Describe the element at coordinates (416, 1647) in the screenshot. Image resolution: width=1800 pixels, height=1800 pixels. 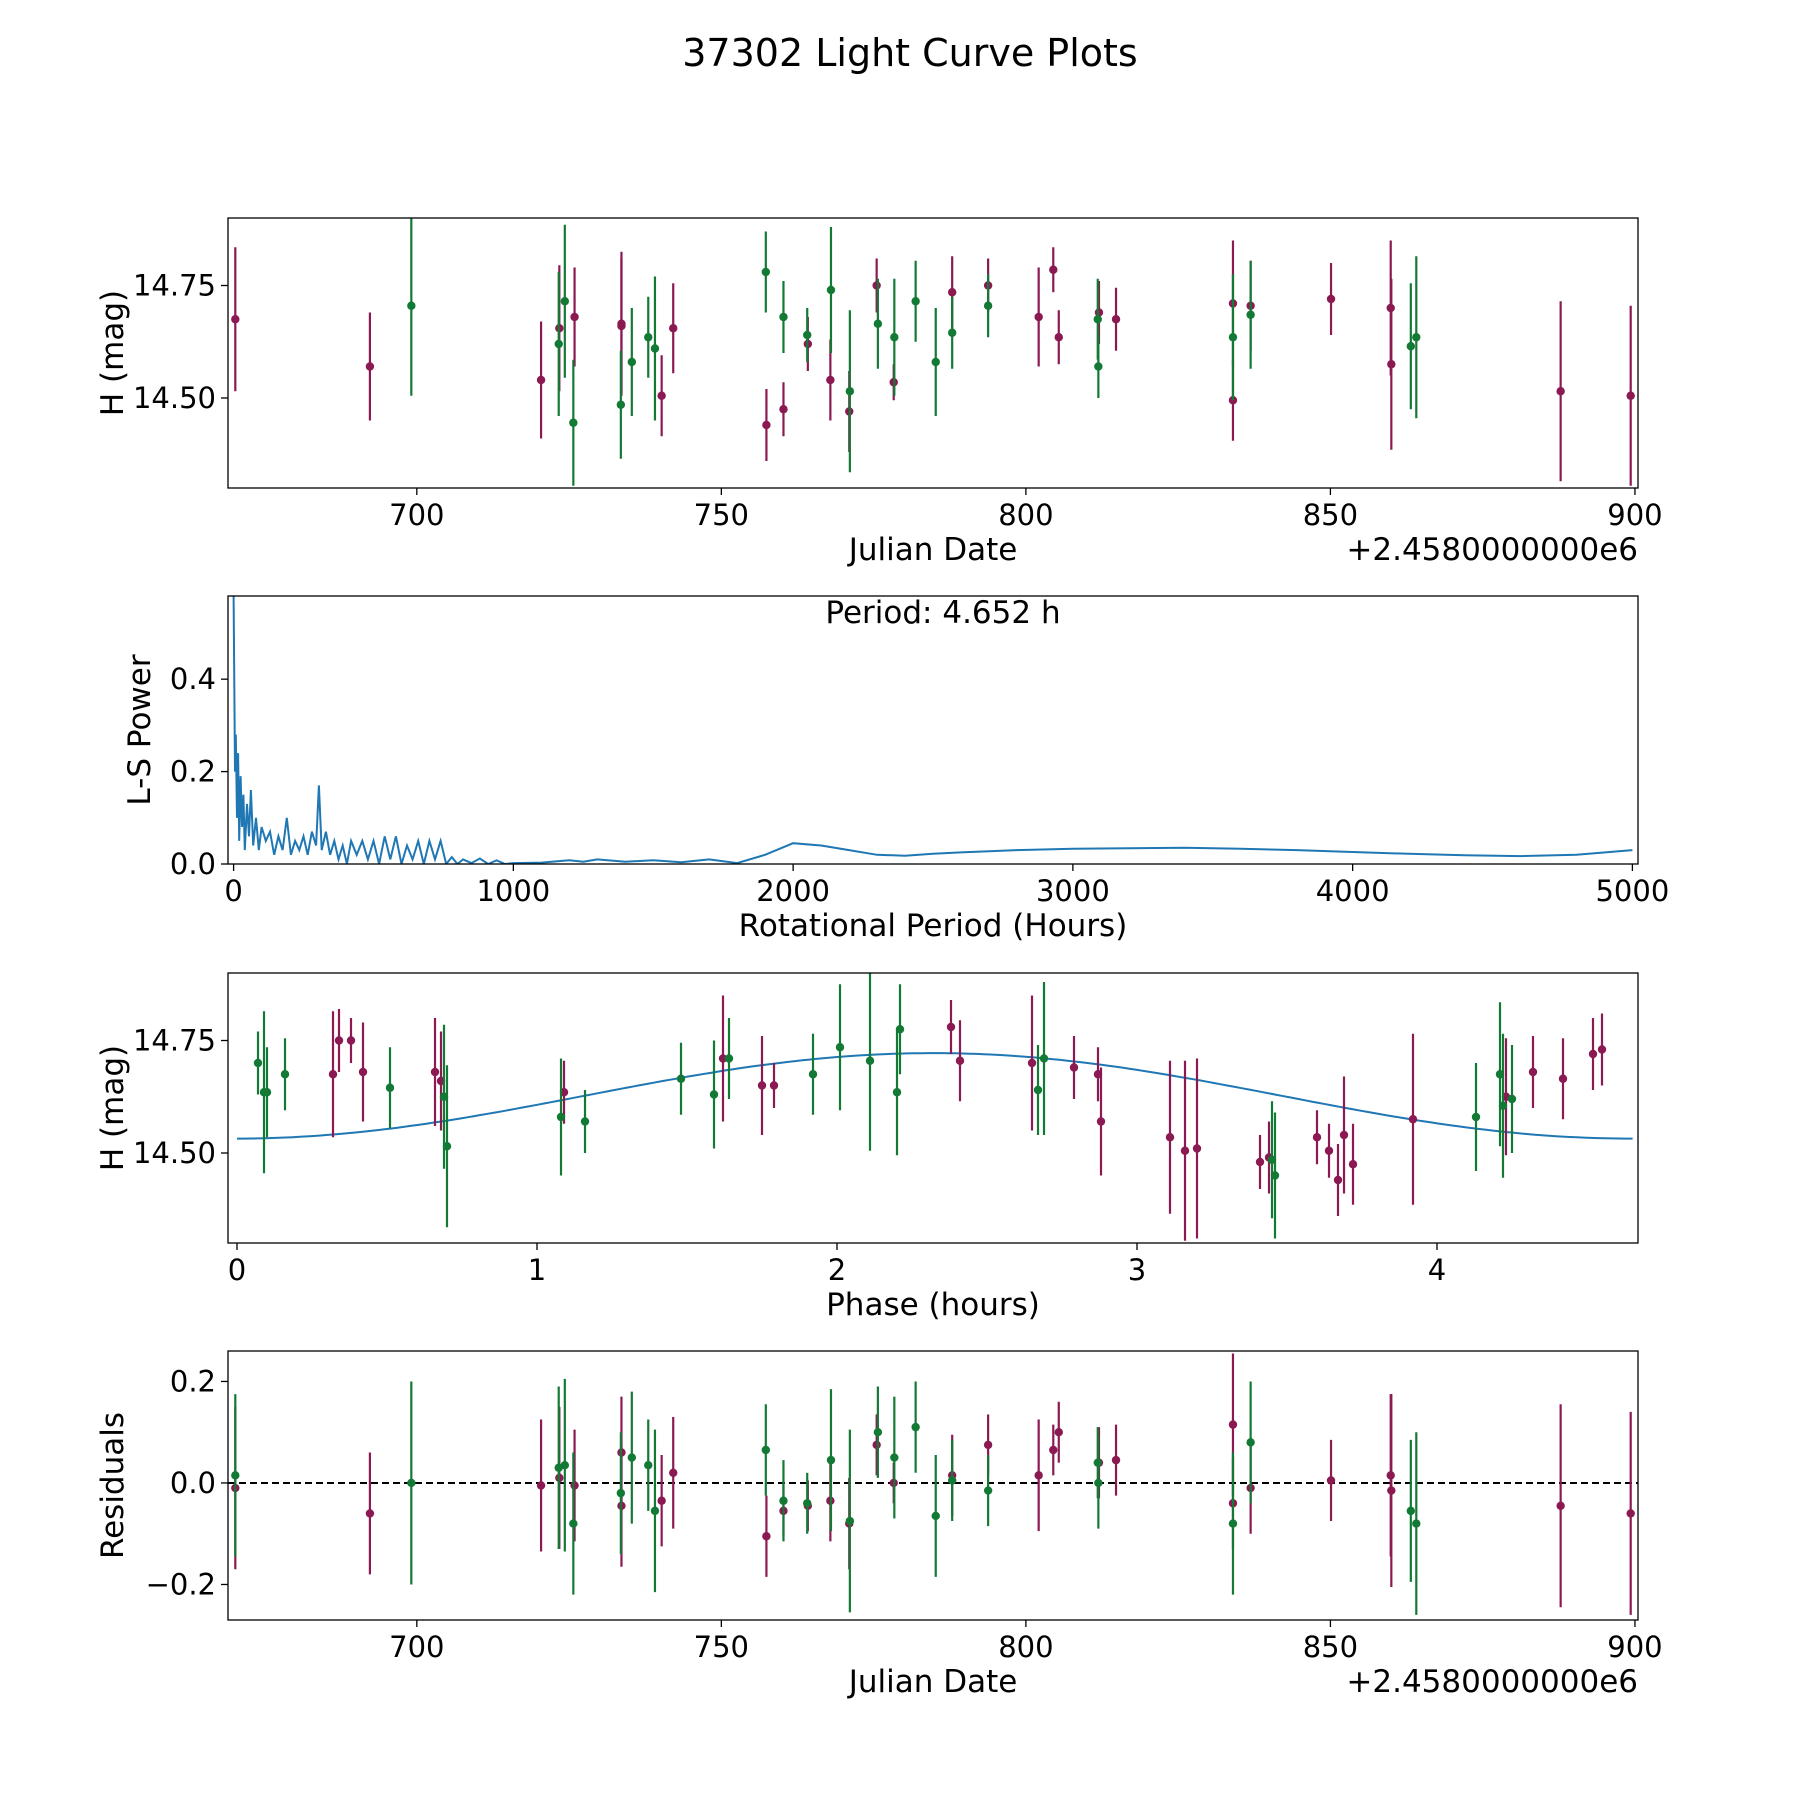
I see `x-tick-label: 700` at that location.